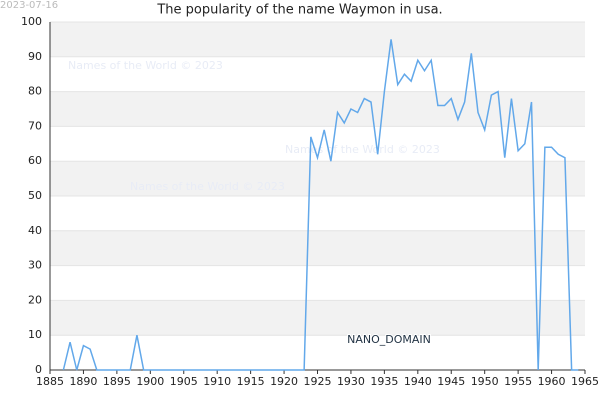 The image size is (600, 404). Describe the element at coordinates (251, 381) in the screenshot. I see `x-tick-label: 1915` at that location.